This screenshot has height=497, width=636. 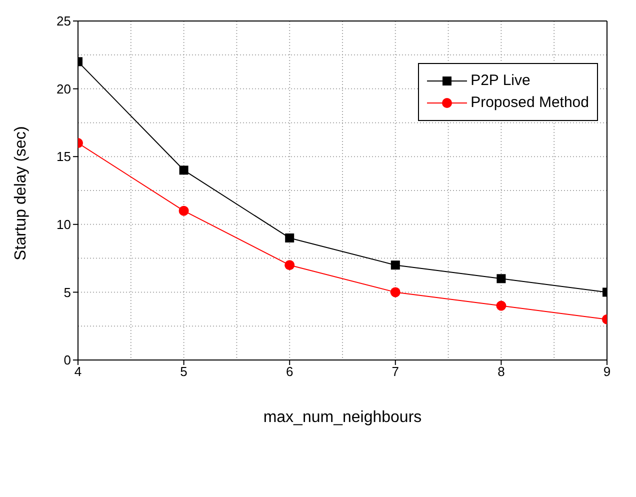 I want to click on legend-label: P2P Live, so click(x=500, y=81).